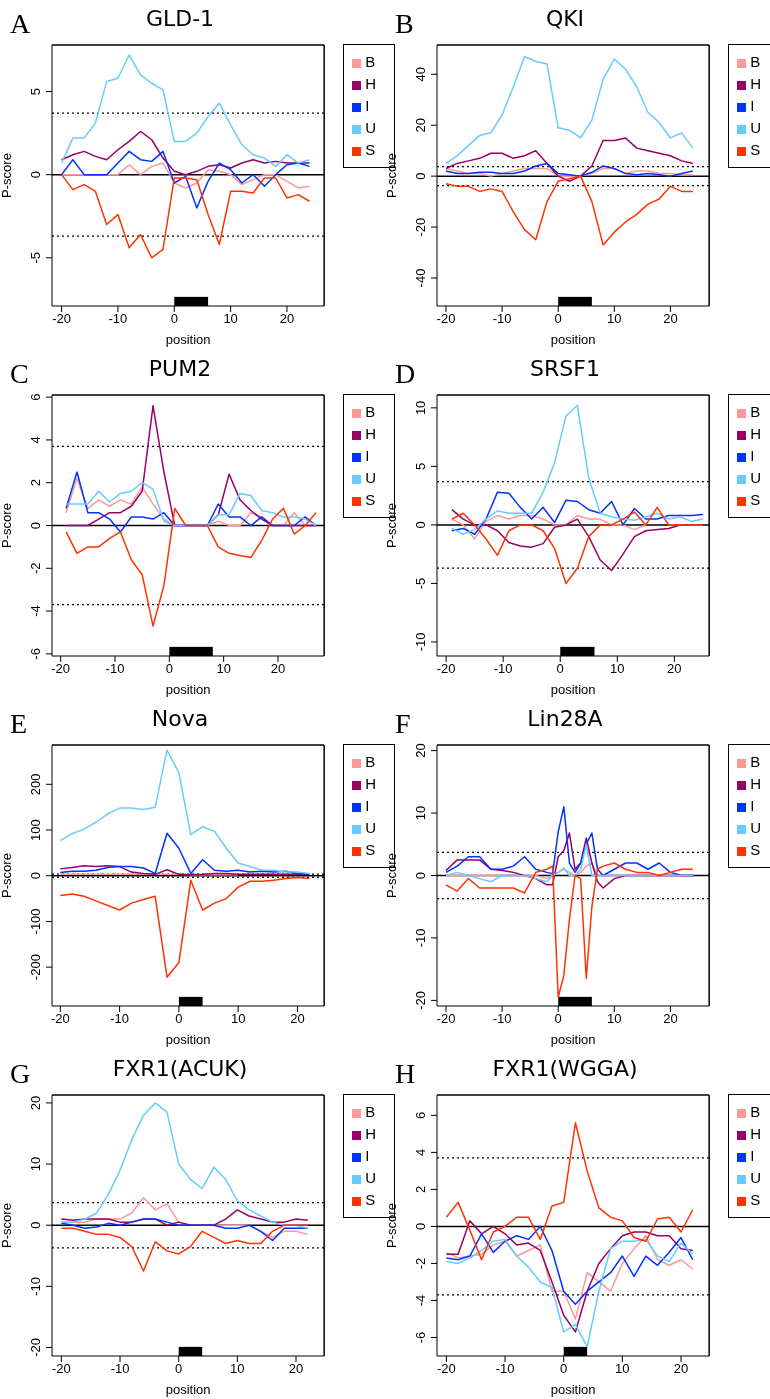  I want to click on y-tick-label: -200, so click(35, 967).